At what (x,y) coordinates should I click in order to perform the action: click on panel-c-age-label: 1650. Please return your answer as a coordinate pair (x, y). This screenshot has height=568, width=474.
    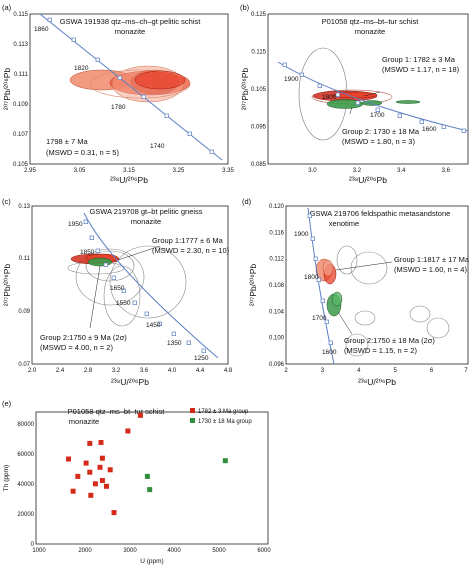
    Looking at the image, I should click on (117, 288).